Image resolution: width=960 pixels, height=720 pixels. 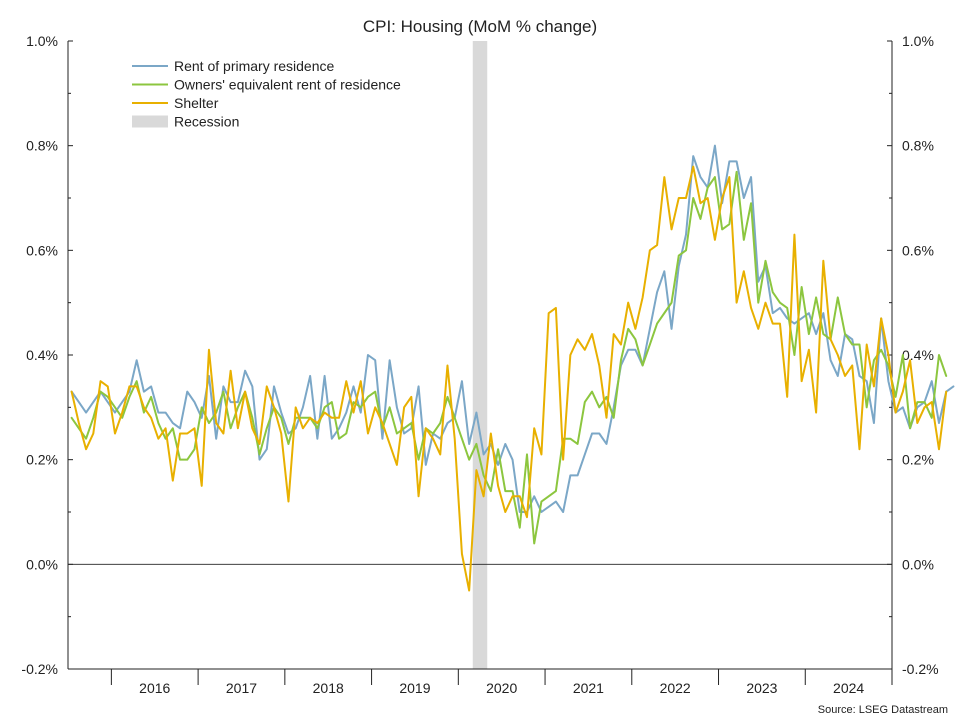 I want to click on y-tick-label-left: 0.4%, so click(x=42, y=355).